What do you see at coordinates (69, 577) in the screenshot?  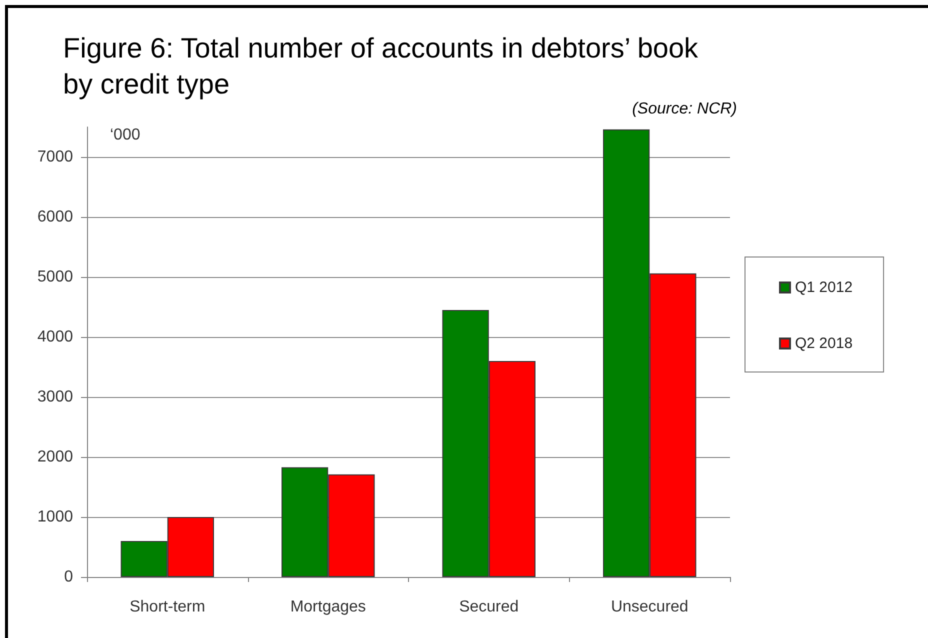 I see `y-tick-label: 0` at bounding box center [69, 577].